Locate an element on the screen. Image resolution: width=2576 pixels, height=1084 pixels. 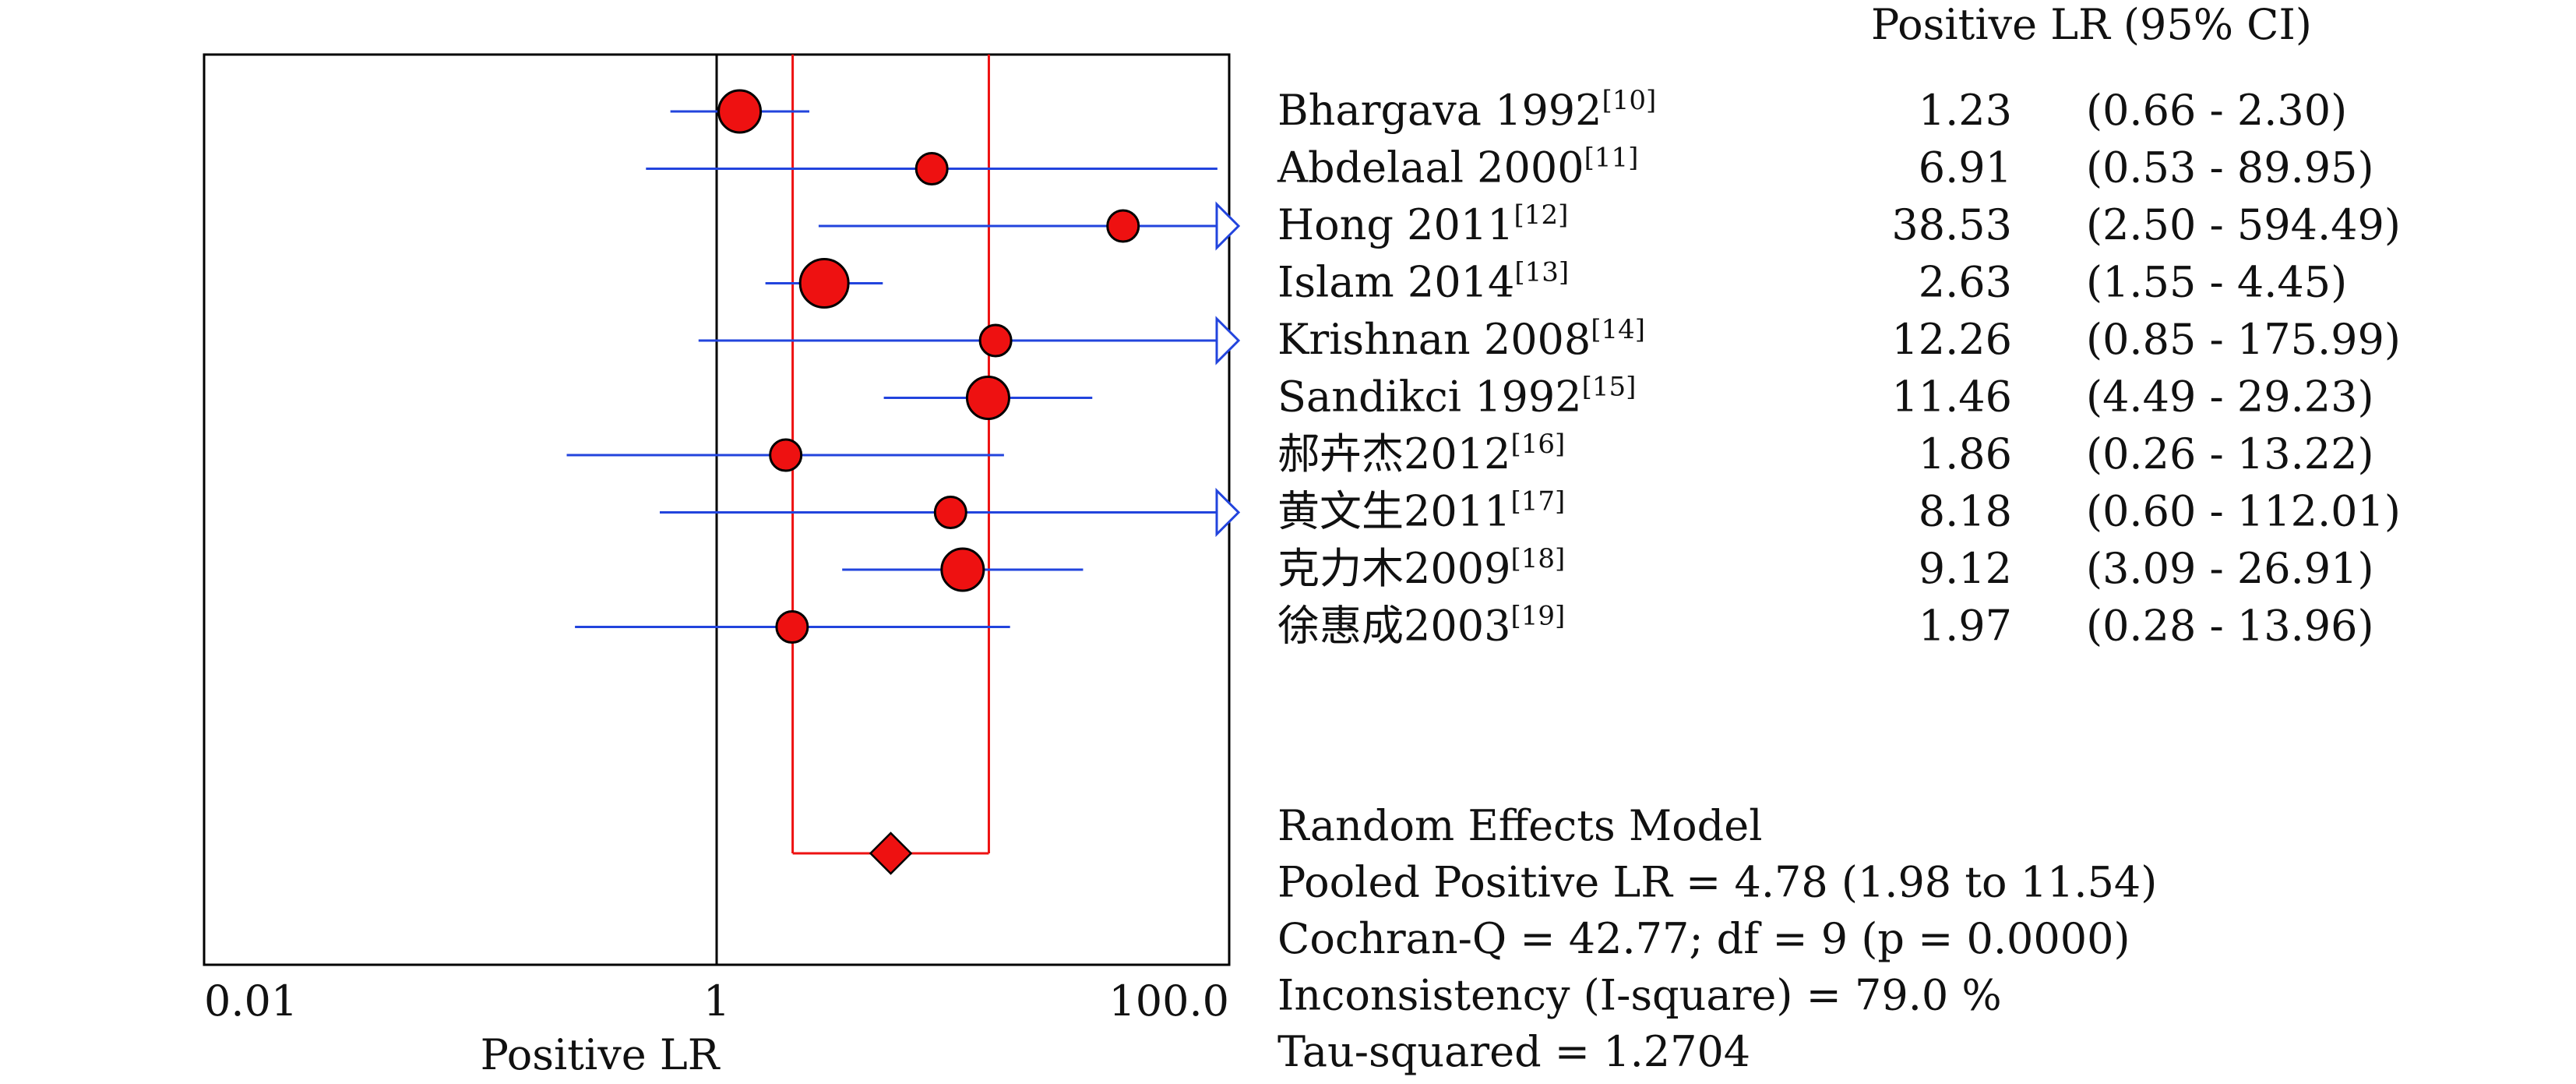
study-name-label: Hong 2011[12] is located at coordinates (1422, 224).